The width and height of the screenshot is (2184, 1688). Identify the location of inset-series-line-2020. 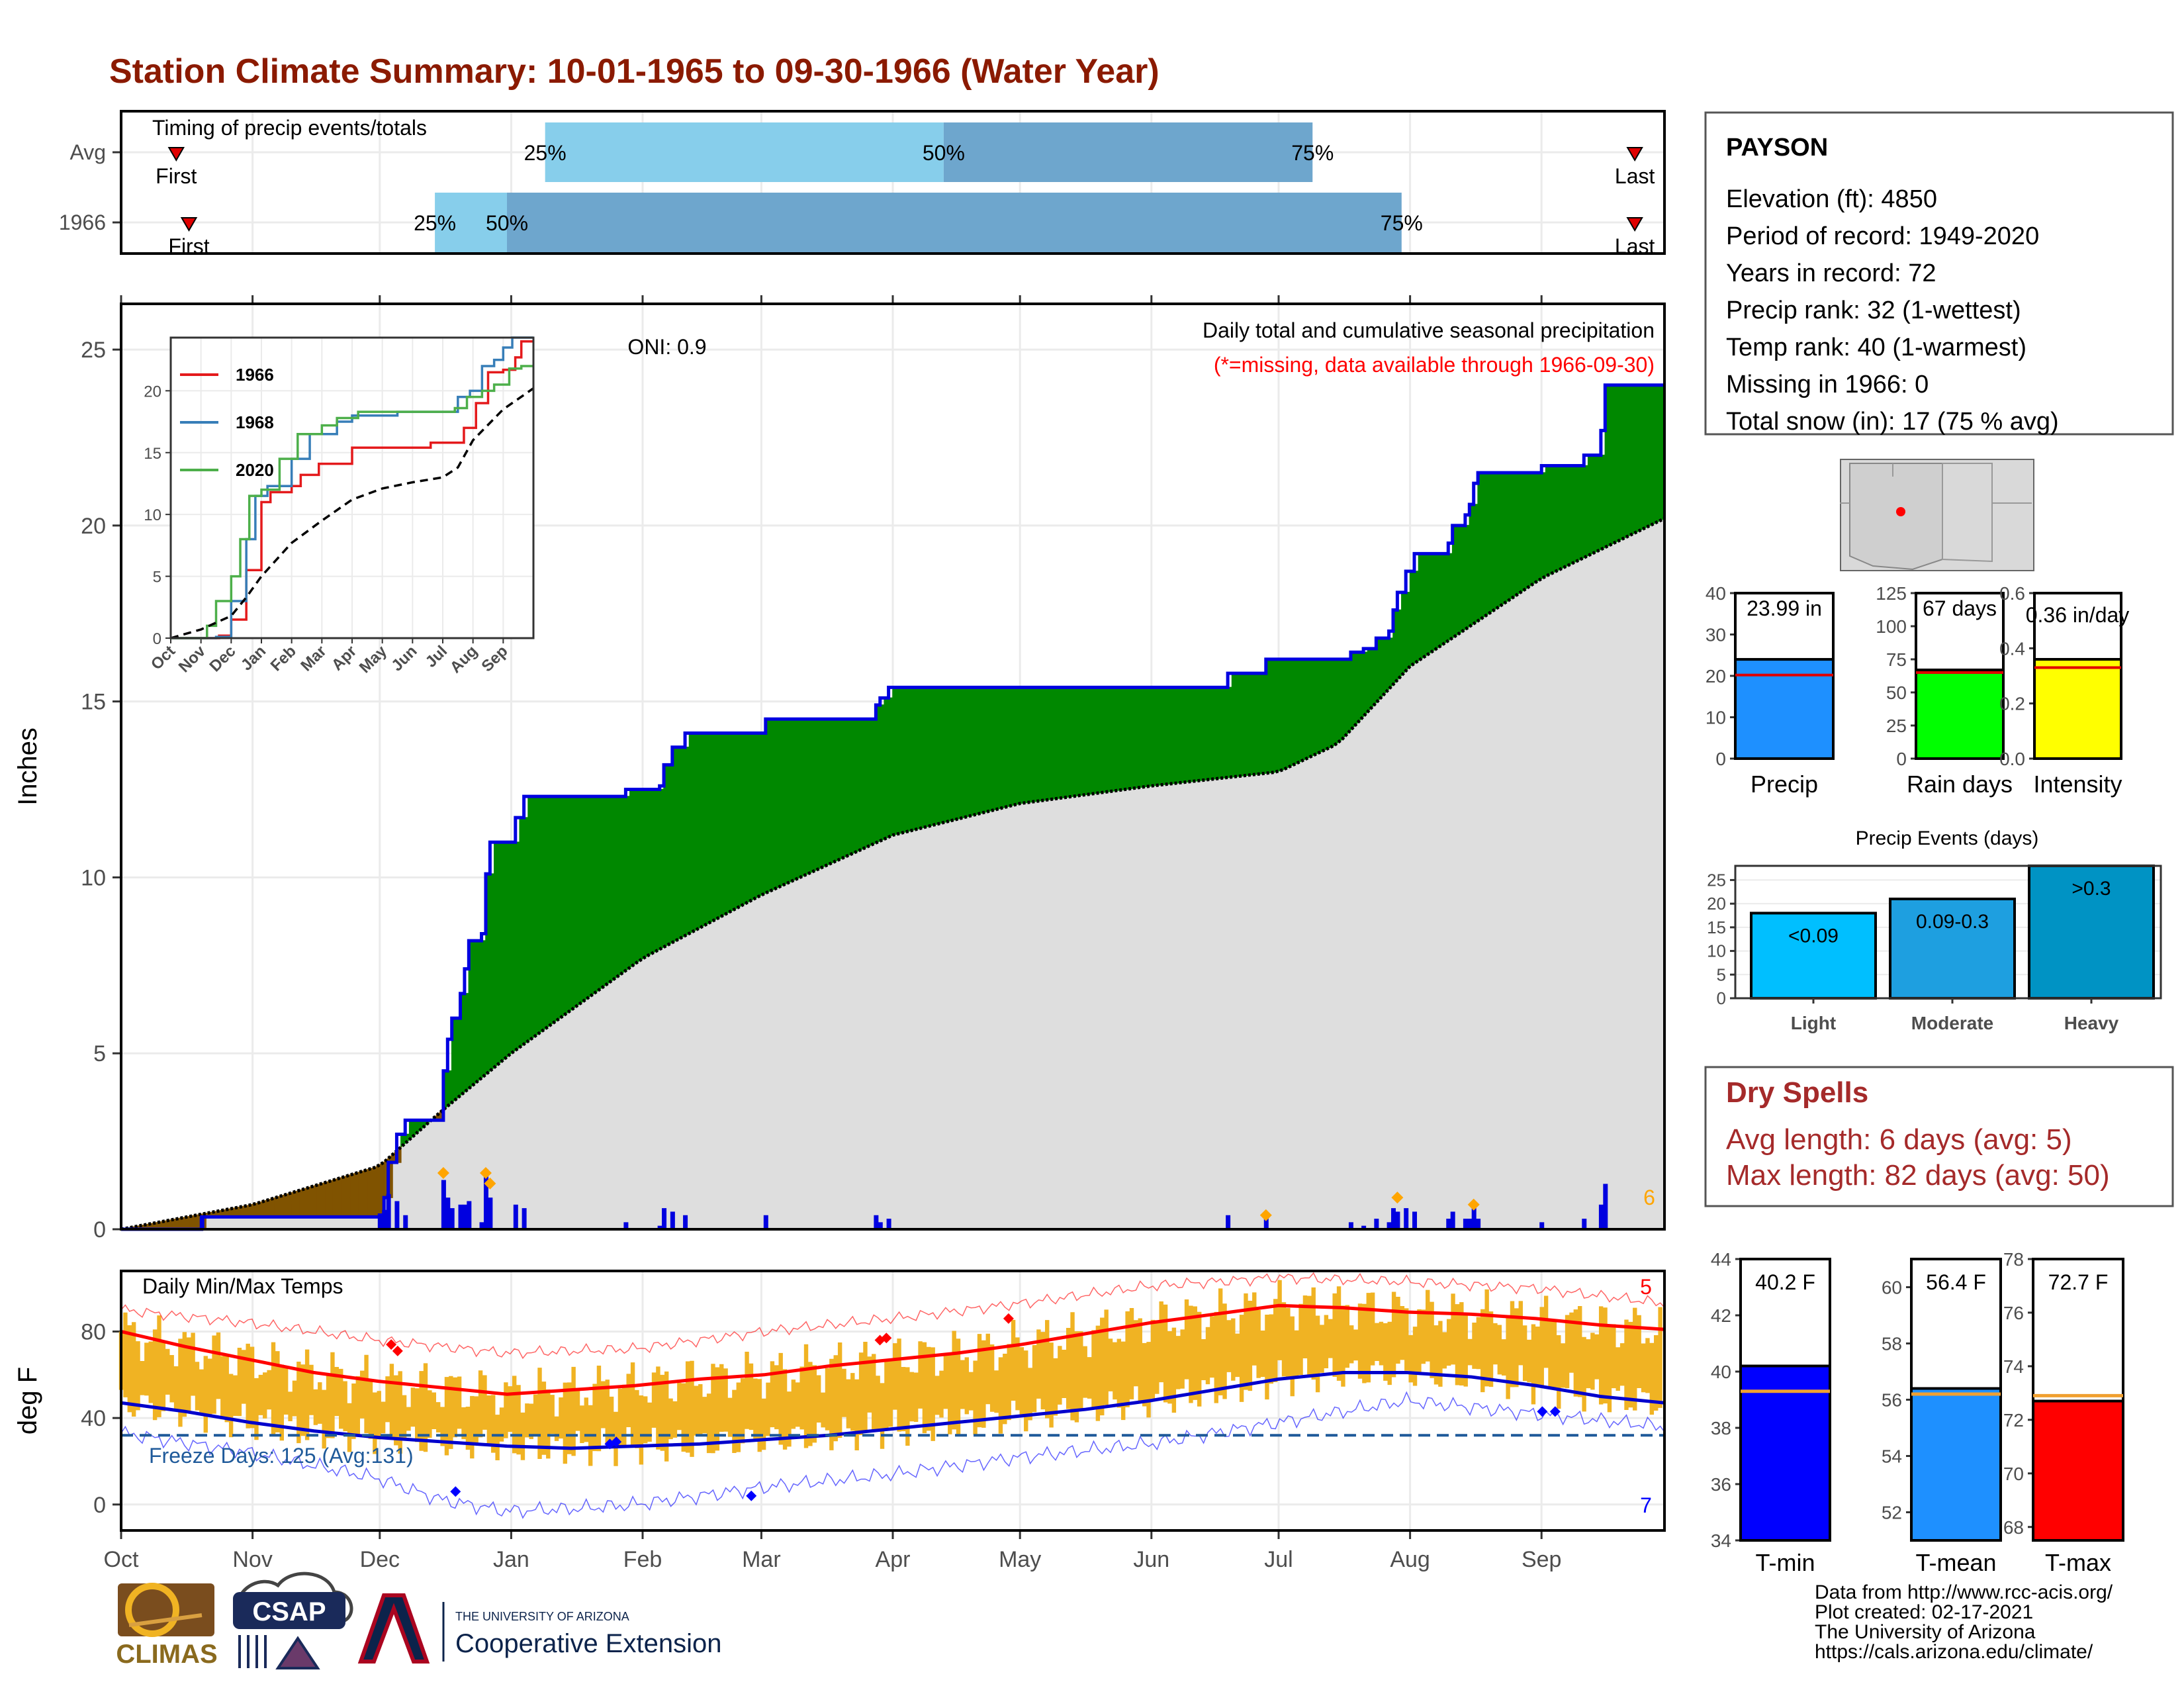
(352, 502).